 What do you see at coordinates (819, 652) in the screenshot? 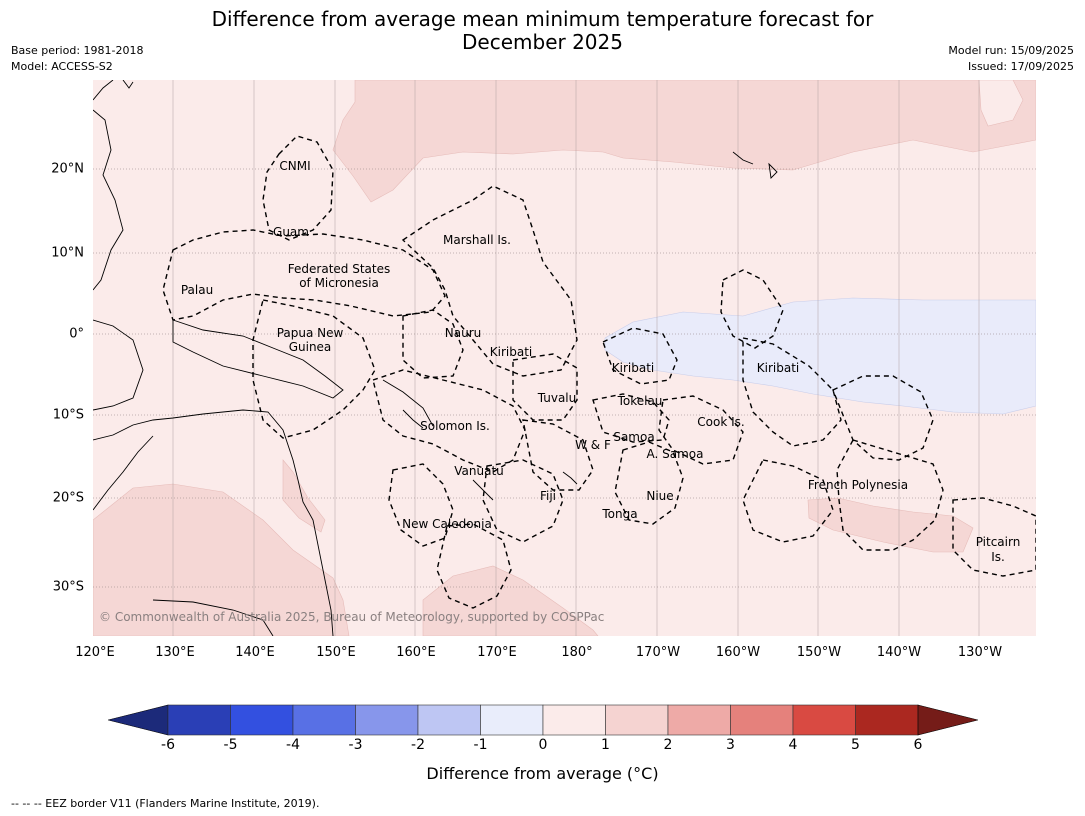
I see `x-tick: 150°W` at bounding box center [819, 652].